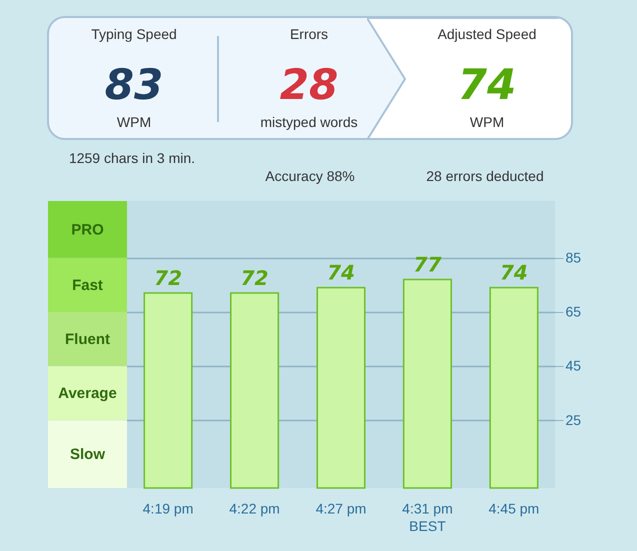 The width and height of the screenshot is (637, 551). What do you see at coordinates (87, 229) in the screenshot?
I see `band-label: PRO` at bounding box center [87, 229].